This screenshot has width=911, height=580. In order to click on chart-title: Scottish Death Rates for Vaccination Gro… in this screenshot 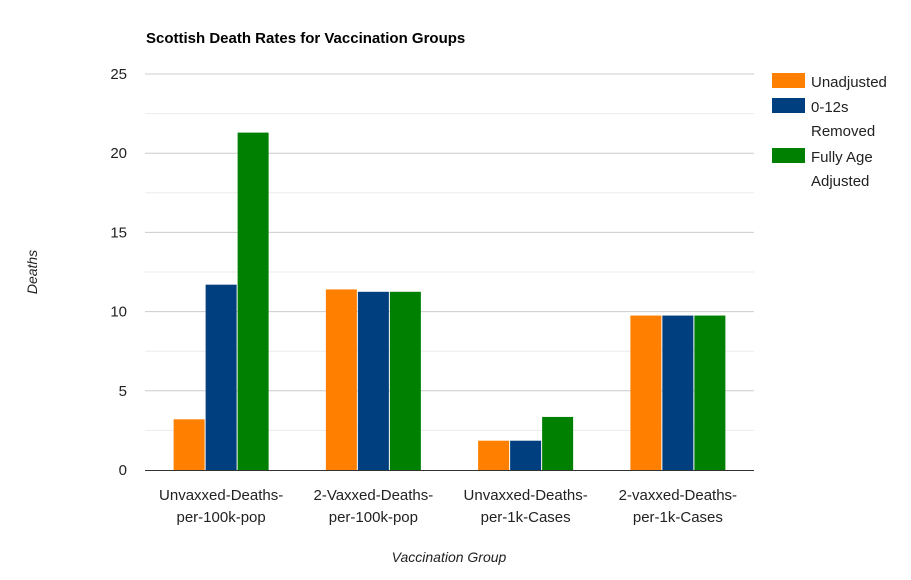, I will do `click(305, 38)`.